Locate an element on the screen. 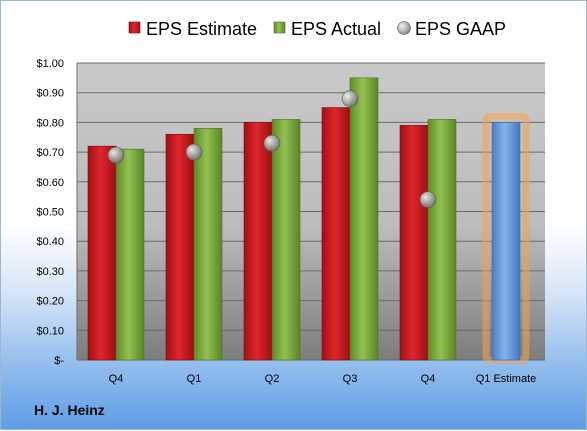  bar-forecast is located at coordinates (506, 241).